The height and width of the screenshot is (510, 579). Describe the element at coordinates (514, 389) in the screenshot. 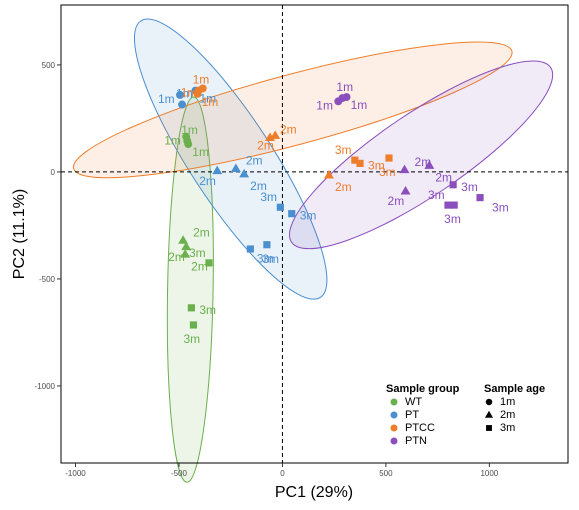

I see `legend-age-title: Sample age` at that location.